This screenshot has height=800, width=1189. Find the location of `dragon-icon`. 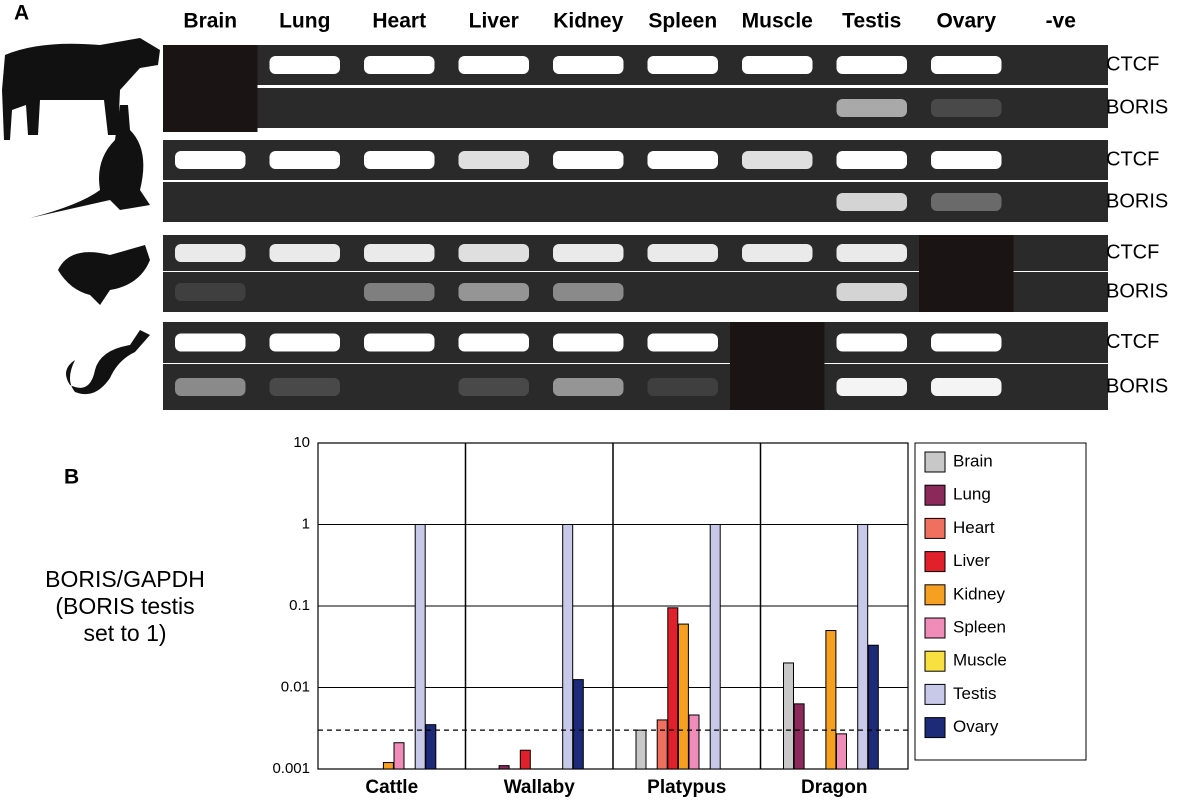

dragon-icon is located at coordinates (108, 362).